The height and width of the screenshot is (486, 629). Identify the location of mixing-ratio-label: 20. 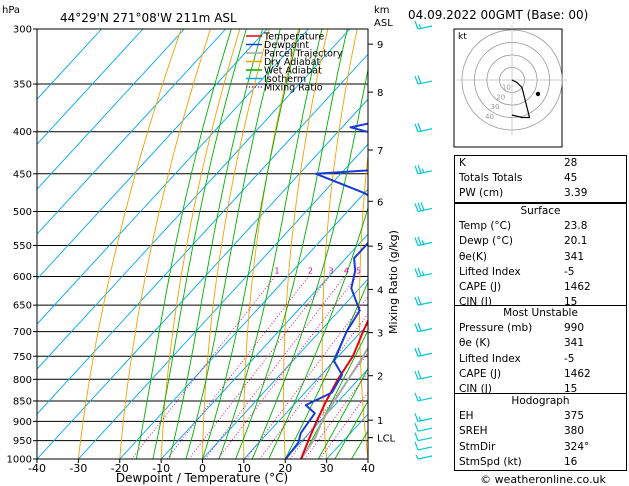
(440, 271).